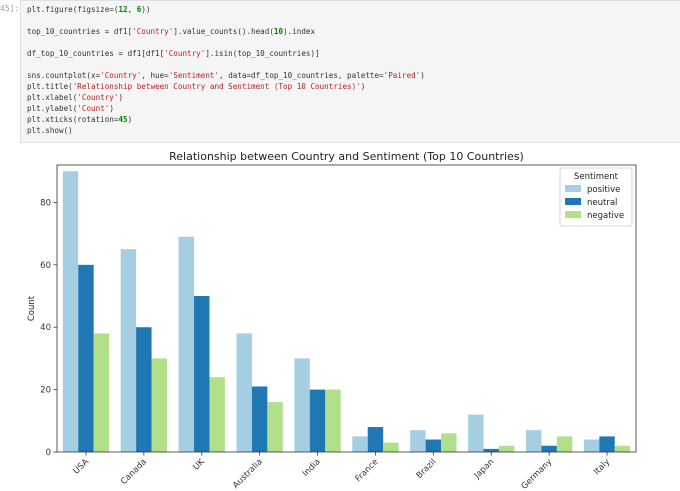  What do you see at coordinates (312, 468) in the screenshot?
I see `x-tick-label-india: India` at bounding box center [312, 468].